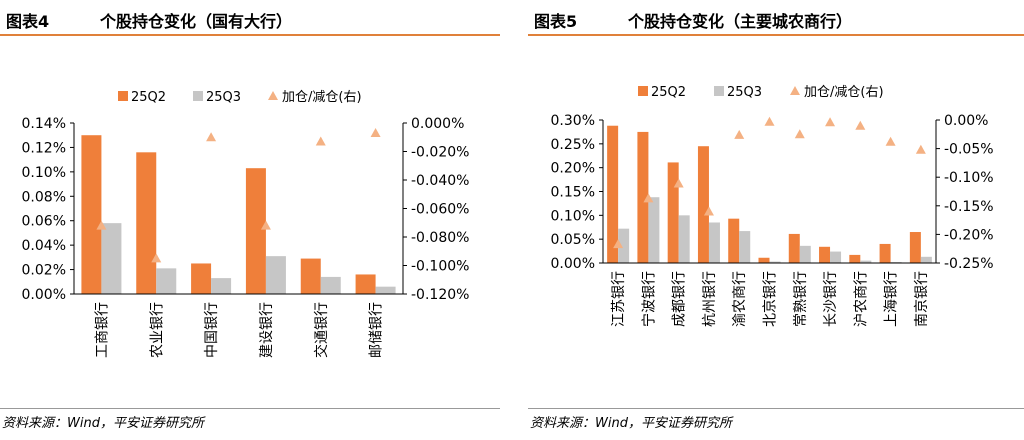 The width and height of the screenshot is (1024, 440). What do you see at coordinates (44, 124) in the screenshot?
I see `y-tick-label: 0.14%` at bounding box center [44, 124].